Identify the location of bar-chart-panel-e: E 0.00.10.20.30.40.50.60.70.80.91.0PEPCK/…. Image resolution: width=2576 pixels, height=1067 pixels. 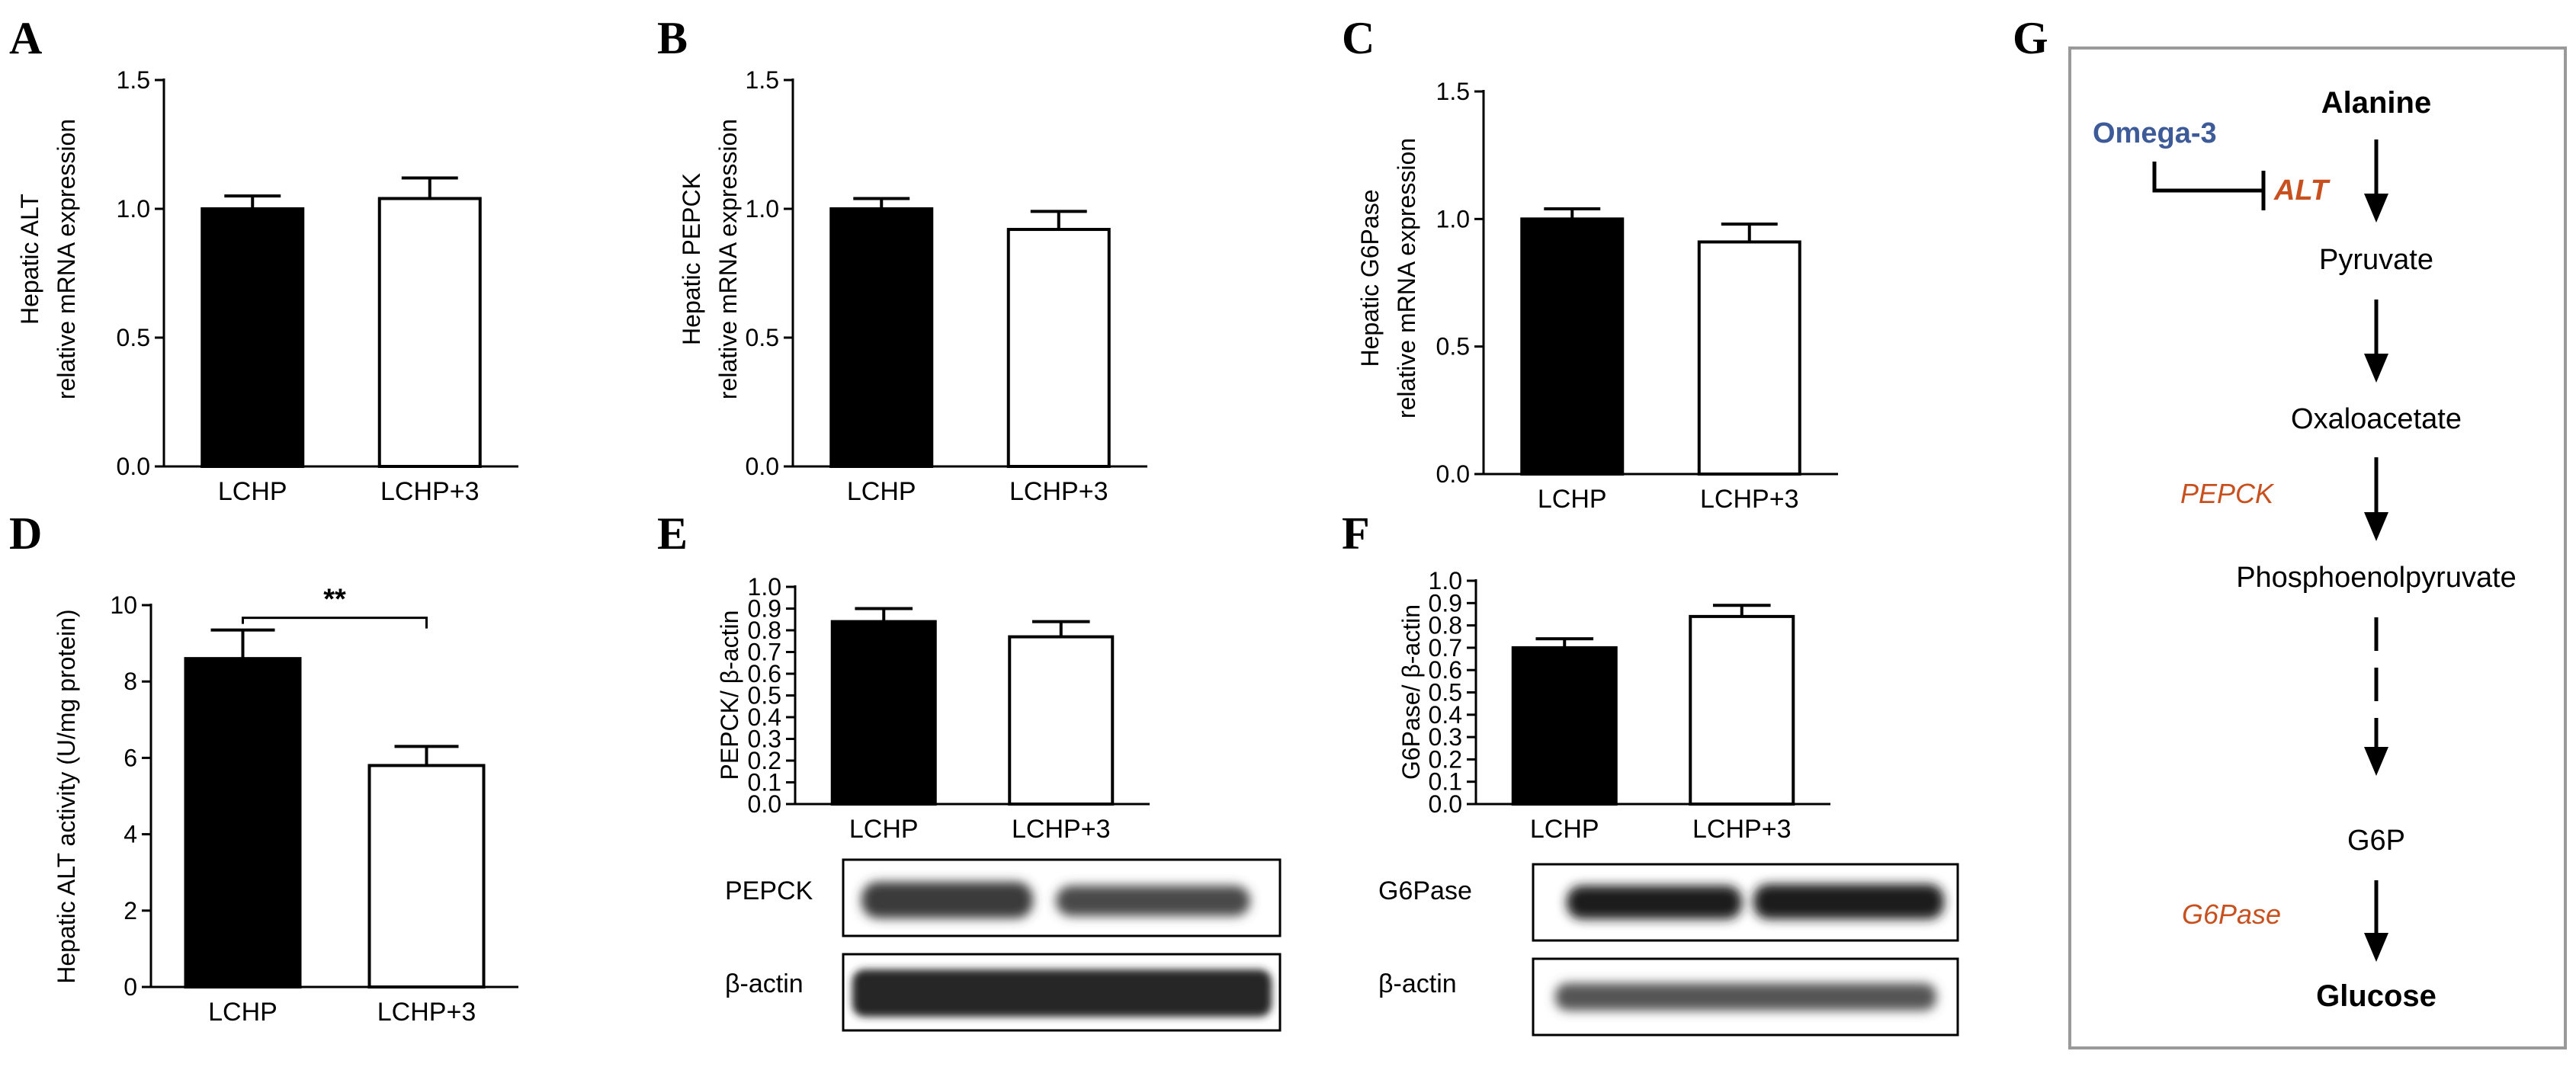
(903, 676).